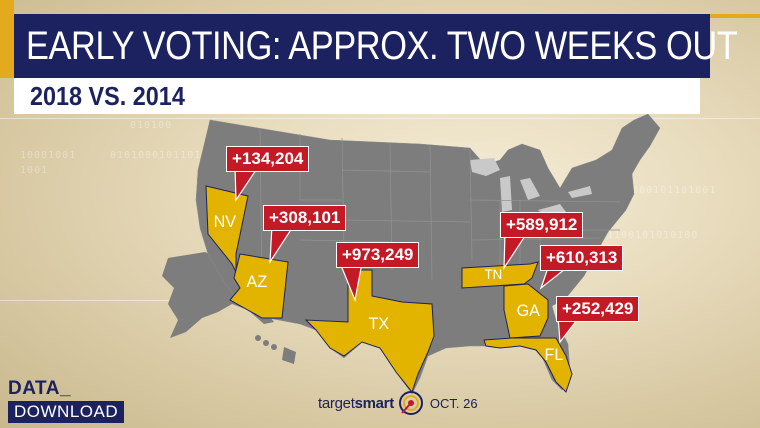 The height and width of the screenshot is (428, 760). Describe the element at coordinates (649, 235) in the screenshot. I see `background-digits: 01100101010100` at that location.